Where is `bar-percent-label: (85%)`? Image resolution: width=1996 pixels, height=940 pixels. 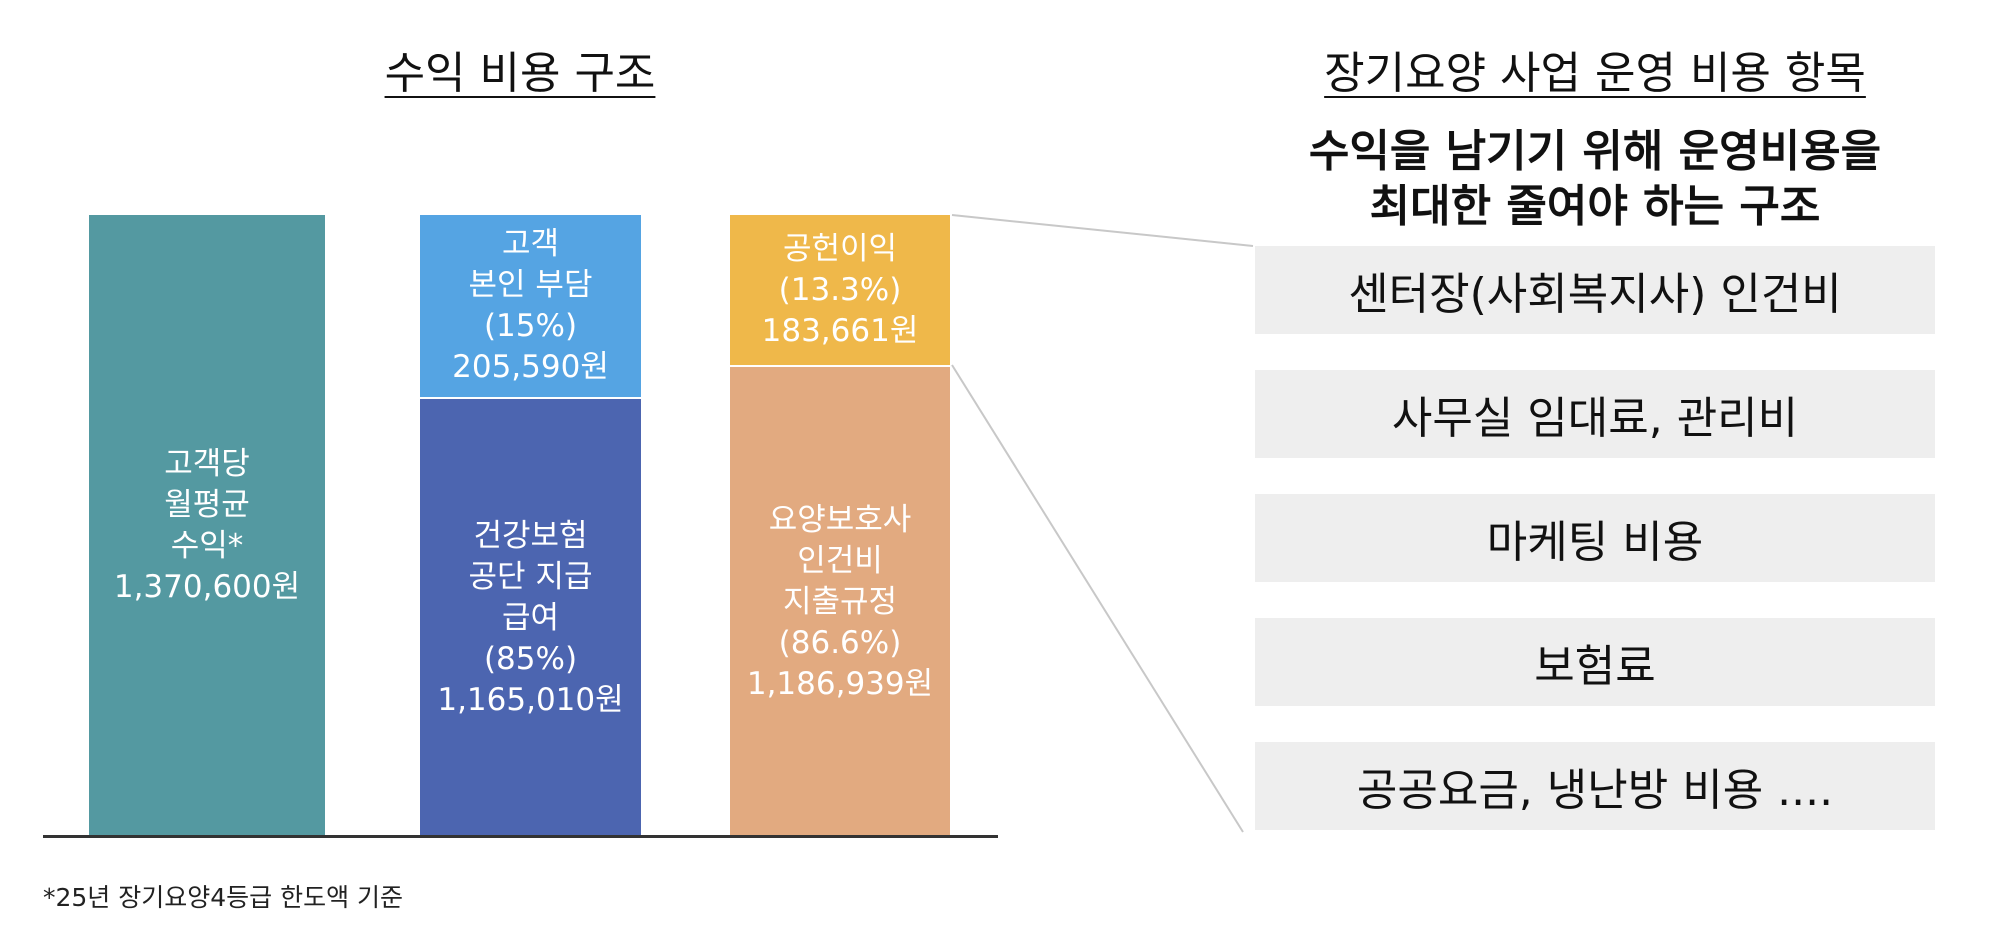
bar-percent-label: (85%) is located at coordinates (530, 658).